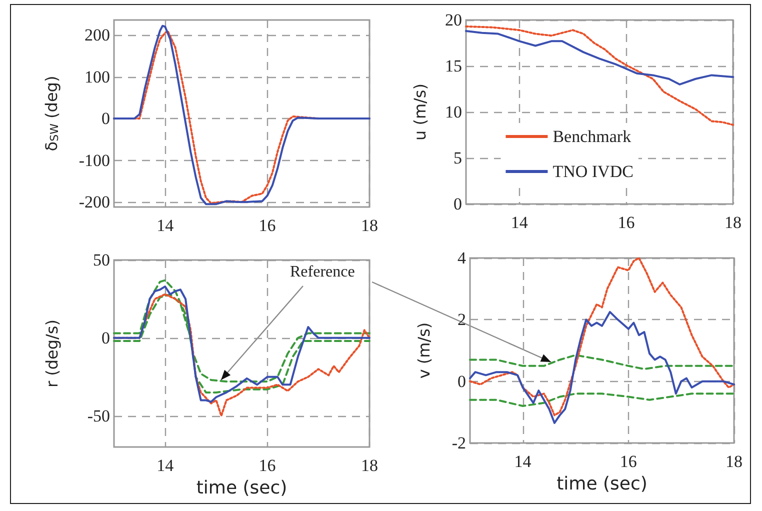 The image size is (762, 511). I want to click on y-tick-label: 50, so click(101, 260).